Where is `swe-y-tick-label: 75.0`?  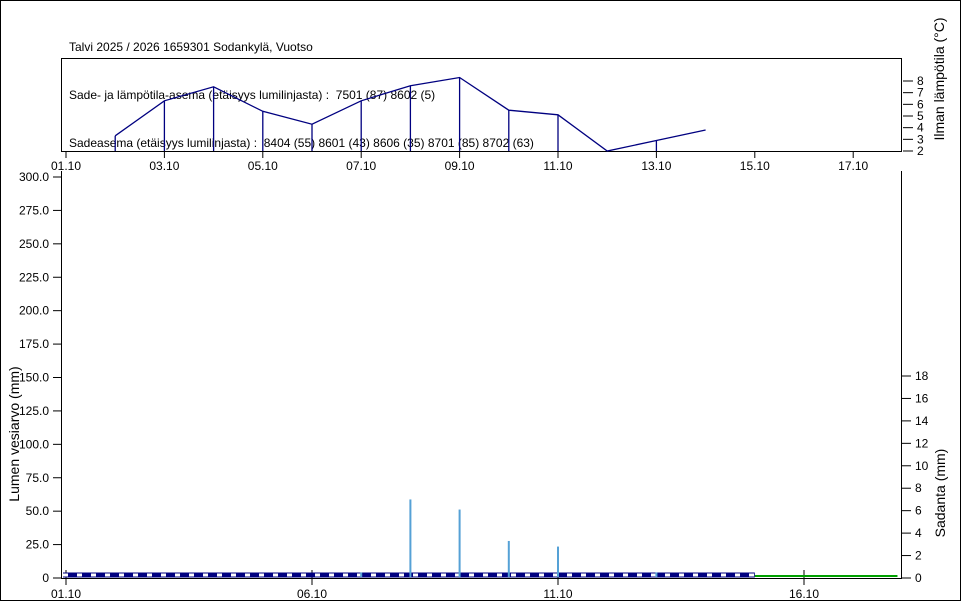 swe-y-tick-label: 75.0 is located at coordinates (38, 478).